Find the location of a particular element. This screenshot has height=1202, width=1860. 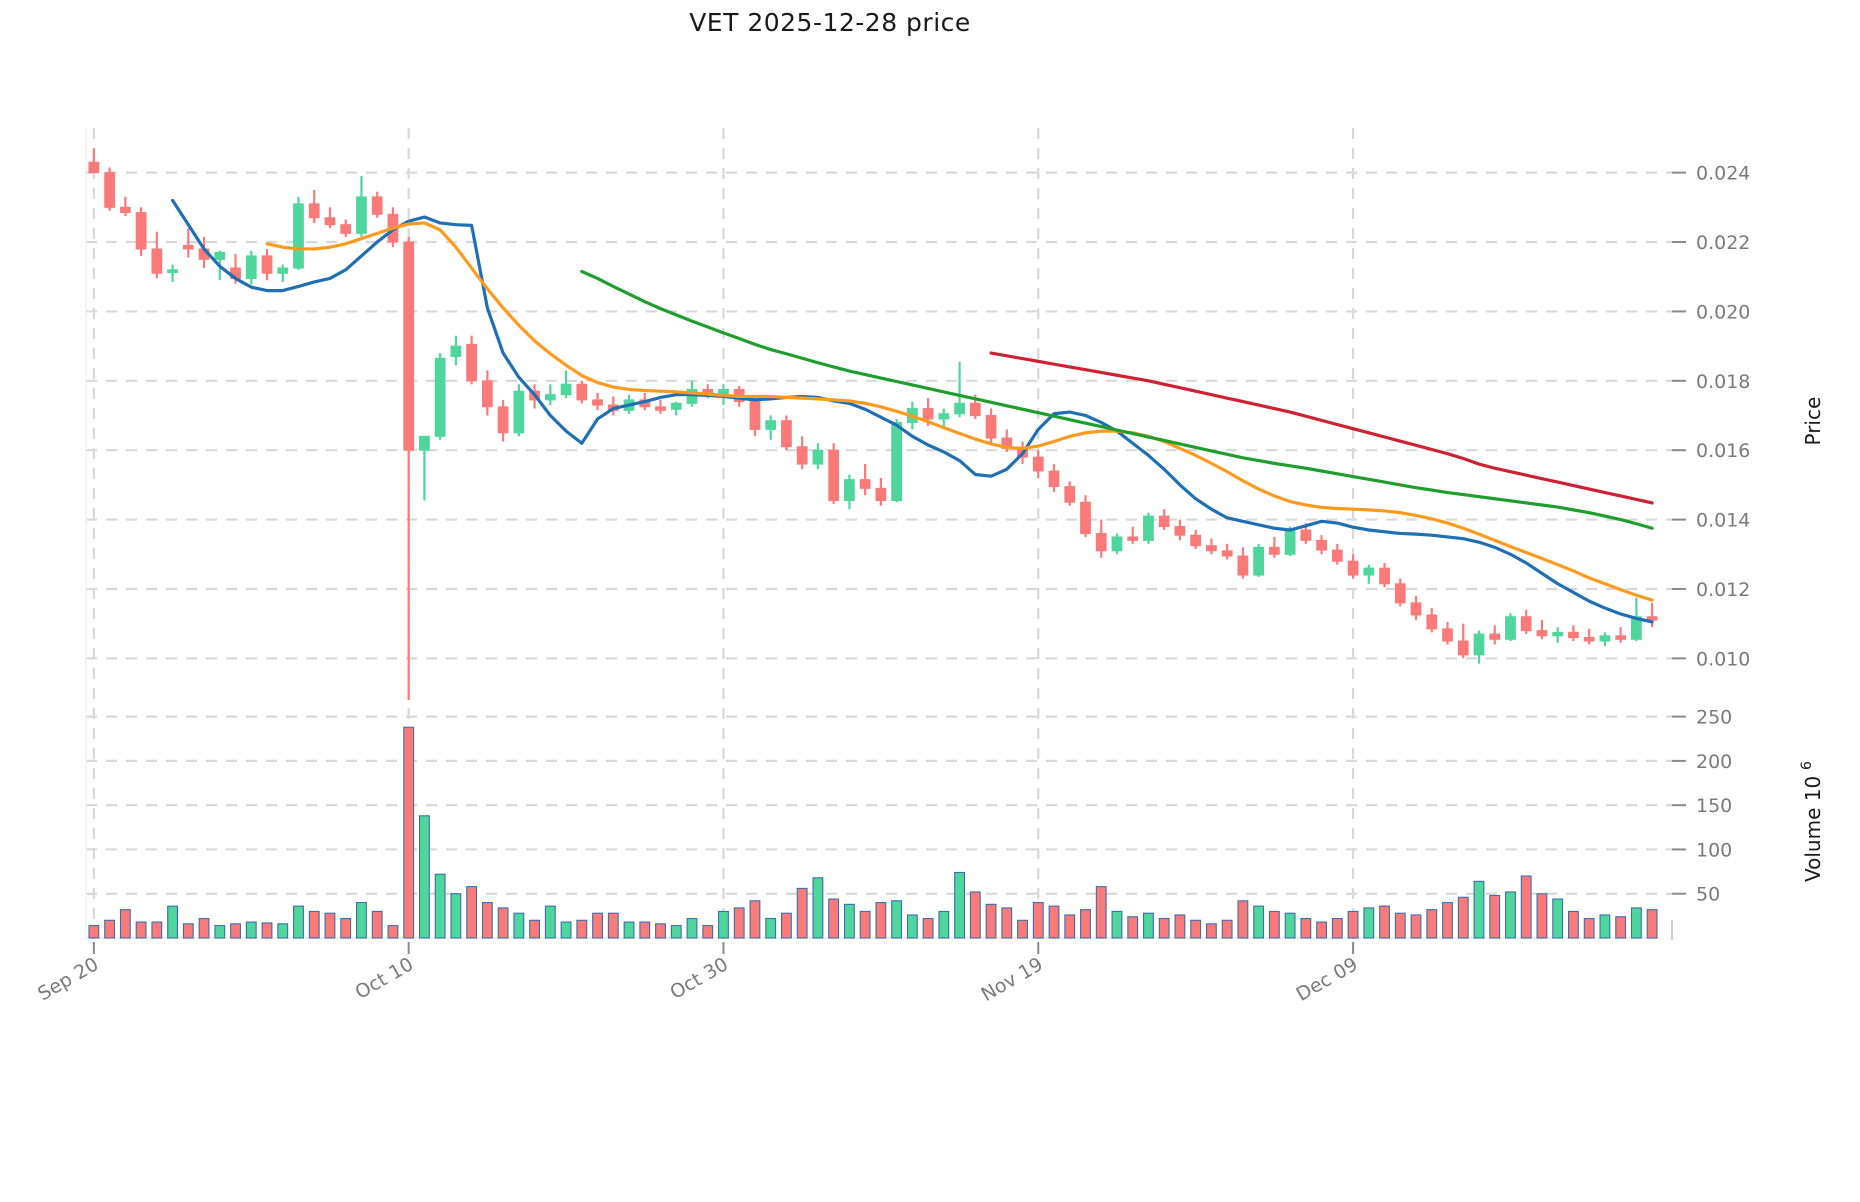

volume-tick-label: 200 is located at coordinates (1714, 762).